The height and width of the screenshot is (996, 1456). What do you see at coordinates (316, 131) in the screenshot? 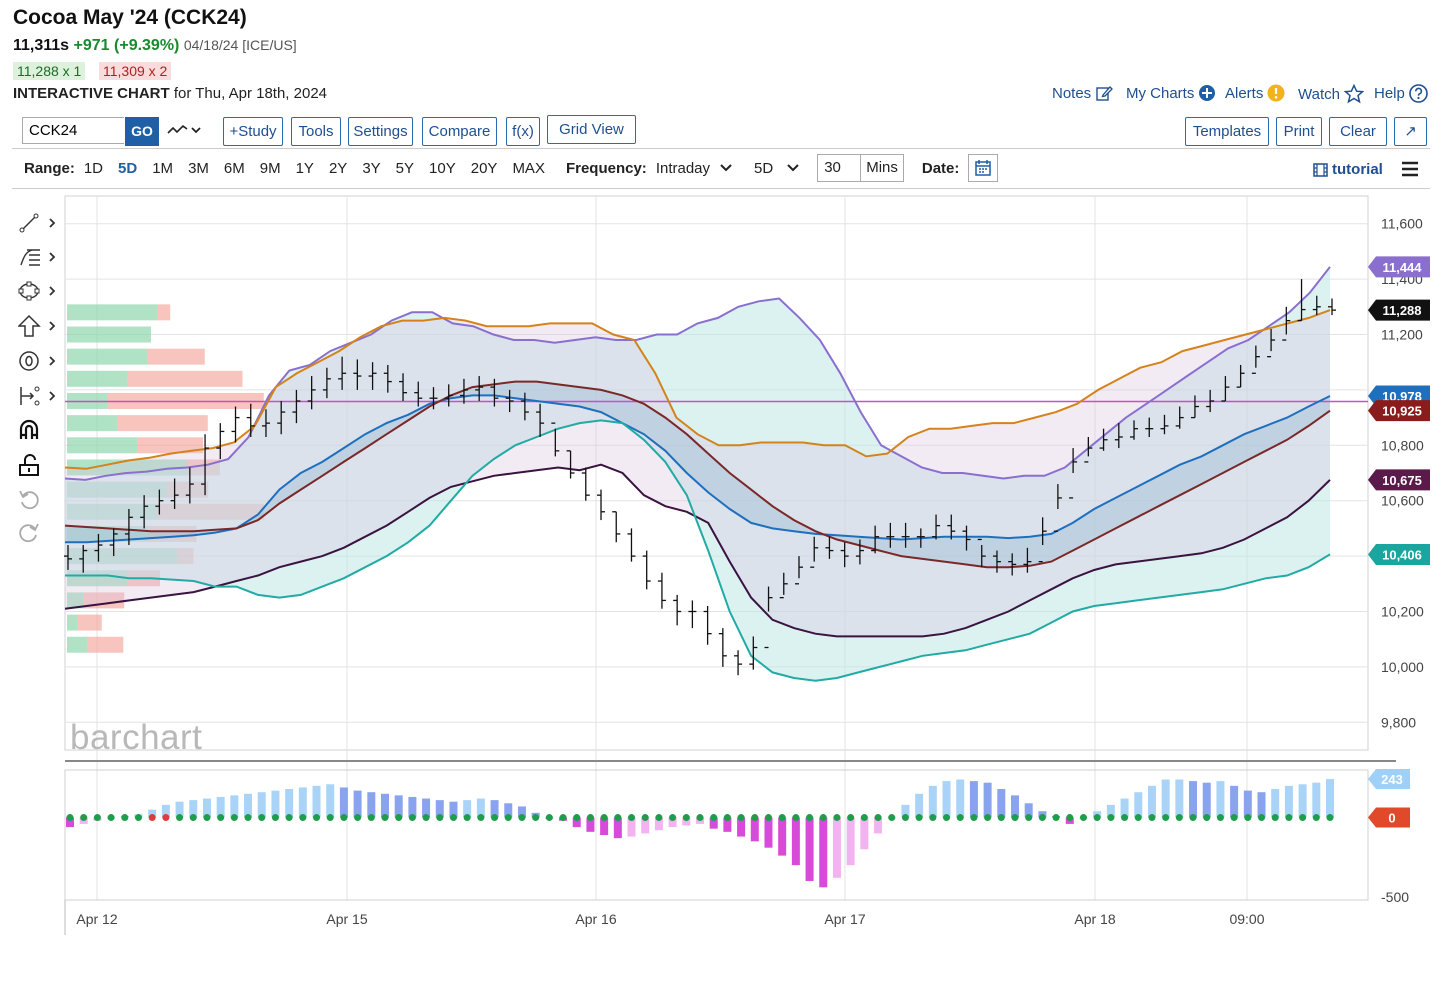
I see `tools-button: Tools` at bounding box center [316, 131].